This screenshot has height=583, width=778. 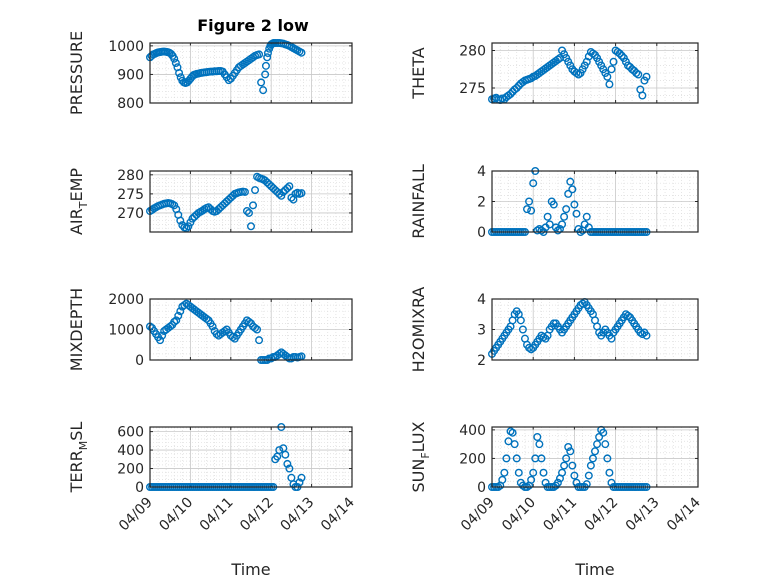 I want to click on y-tick-label: 400, so click(x=130, y=451).